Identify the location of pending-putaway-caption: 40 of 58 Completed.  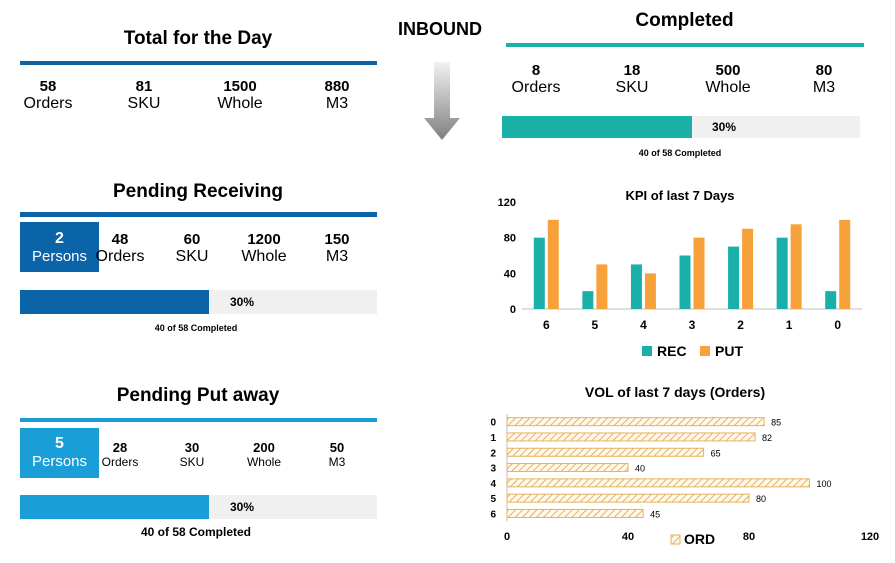
(196, 532).